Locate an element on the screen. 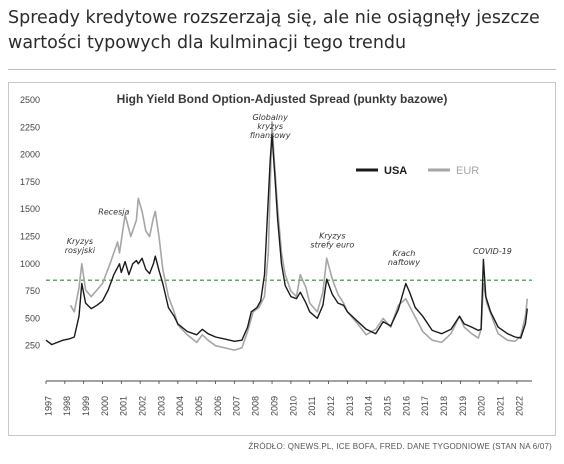  x-tick-label: 2014 is located at coordinates (369, 406).